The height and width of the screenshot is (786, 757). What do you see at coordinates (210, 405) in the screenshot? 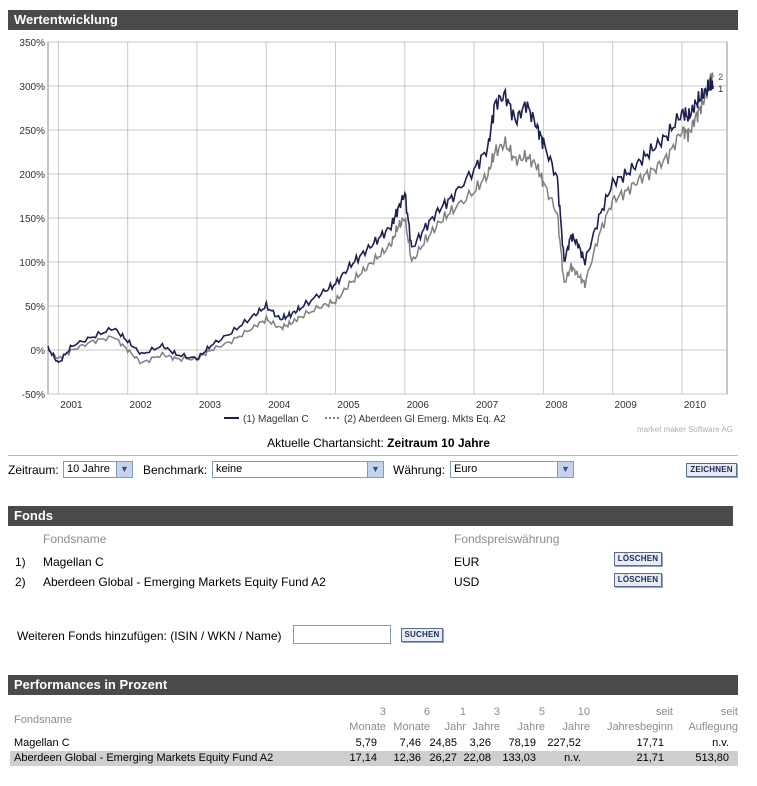
I see `x-tick-label: 2003` at bounding box center [210, 405].